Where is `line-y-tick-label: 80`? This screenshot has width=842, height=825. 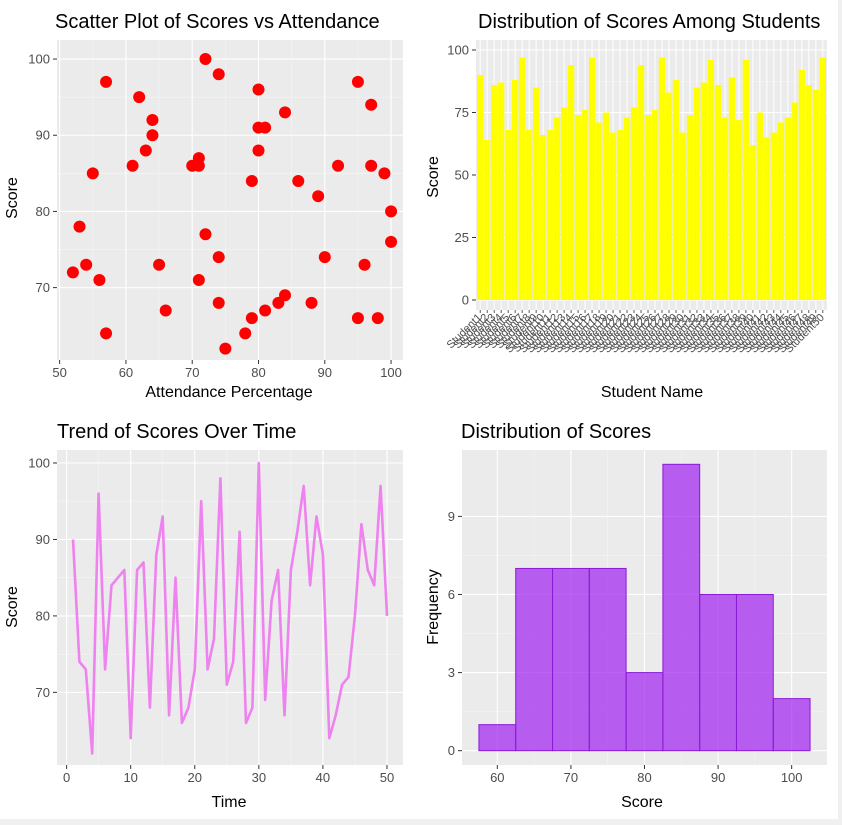 line-y-tick-label: 80 is located at coordinates (43, 615).